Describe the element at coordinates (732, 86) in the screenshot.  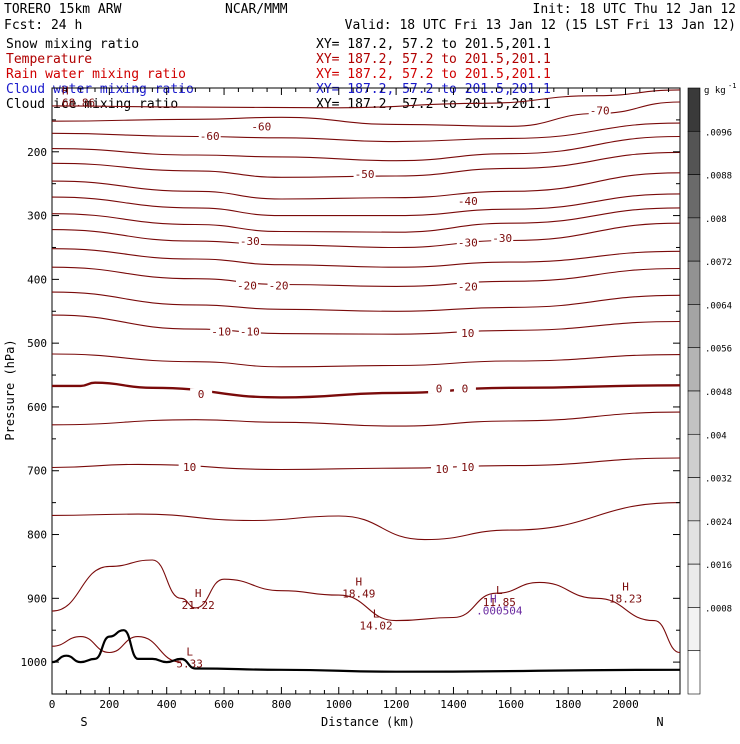
I see `colorbar-unit-exponent: -1` at that location.